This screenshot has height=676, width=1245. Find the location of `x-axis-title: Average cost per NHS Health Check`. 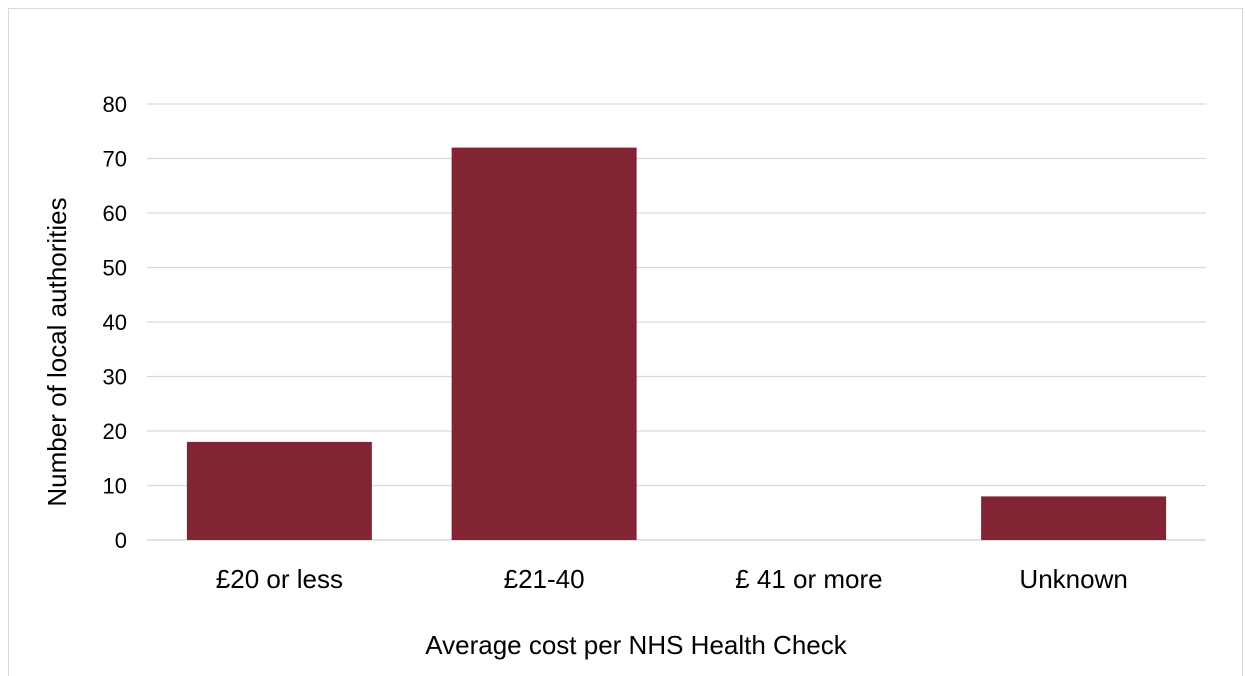

x-axis-title: Average cost per NHS Health Check is located at coordinates (636, 645).